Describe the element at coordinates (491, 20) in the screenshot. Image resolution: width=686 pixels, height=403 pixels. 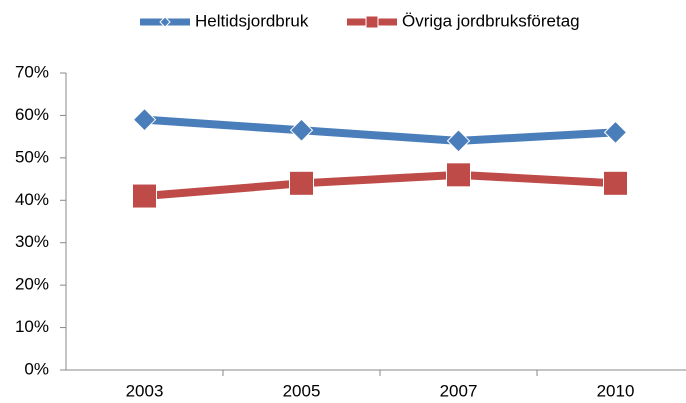
I see `legend-label: Övriga jordbruksföretag` at that location.